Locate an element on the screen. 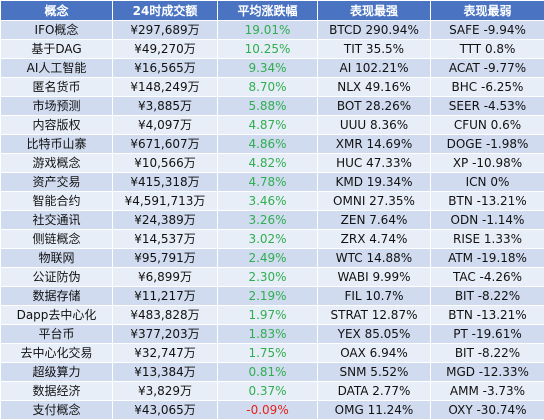 The image size is (544, 420). concept-cell: 数据经济 is located at coordinates (57, 391).